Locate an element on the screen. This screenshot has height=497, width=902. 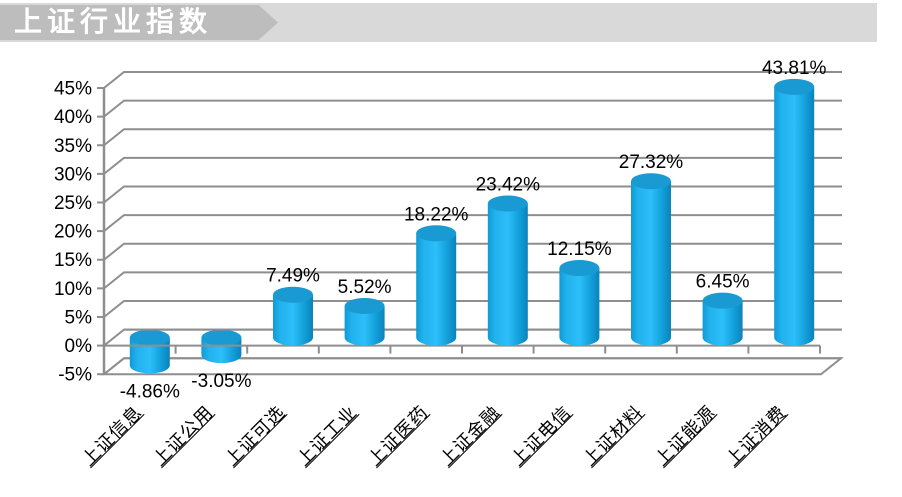
value-label: -3.05% is located at coordinates (221, 381).